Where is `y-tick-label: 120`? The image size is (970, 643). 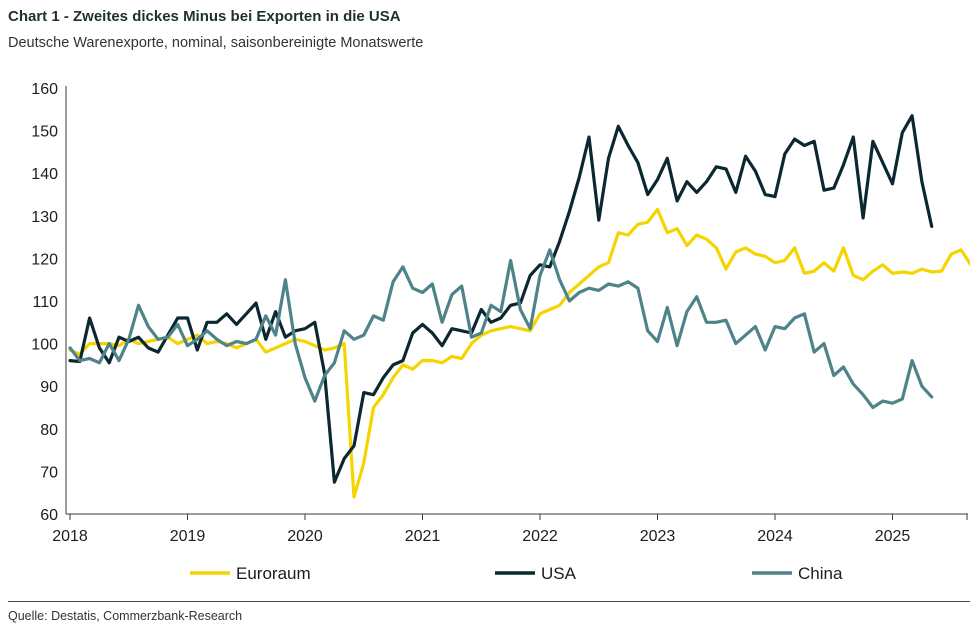
y-tick-label: 120 is located at coordinates (44, 259).